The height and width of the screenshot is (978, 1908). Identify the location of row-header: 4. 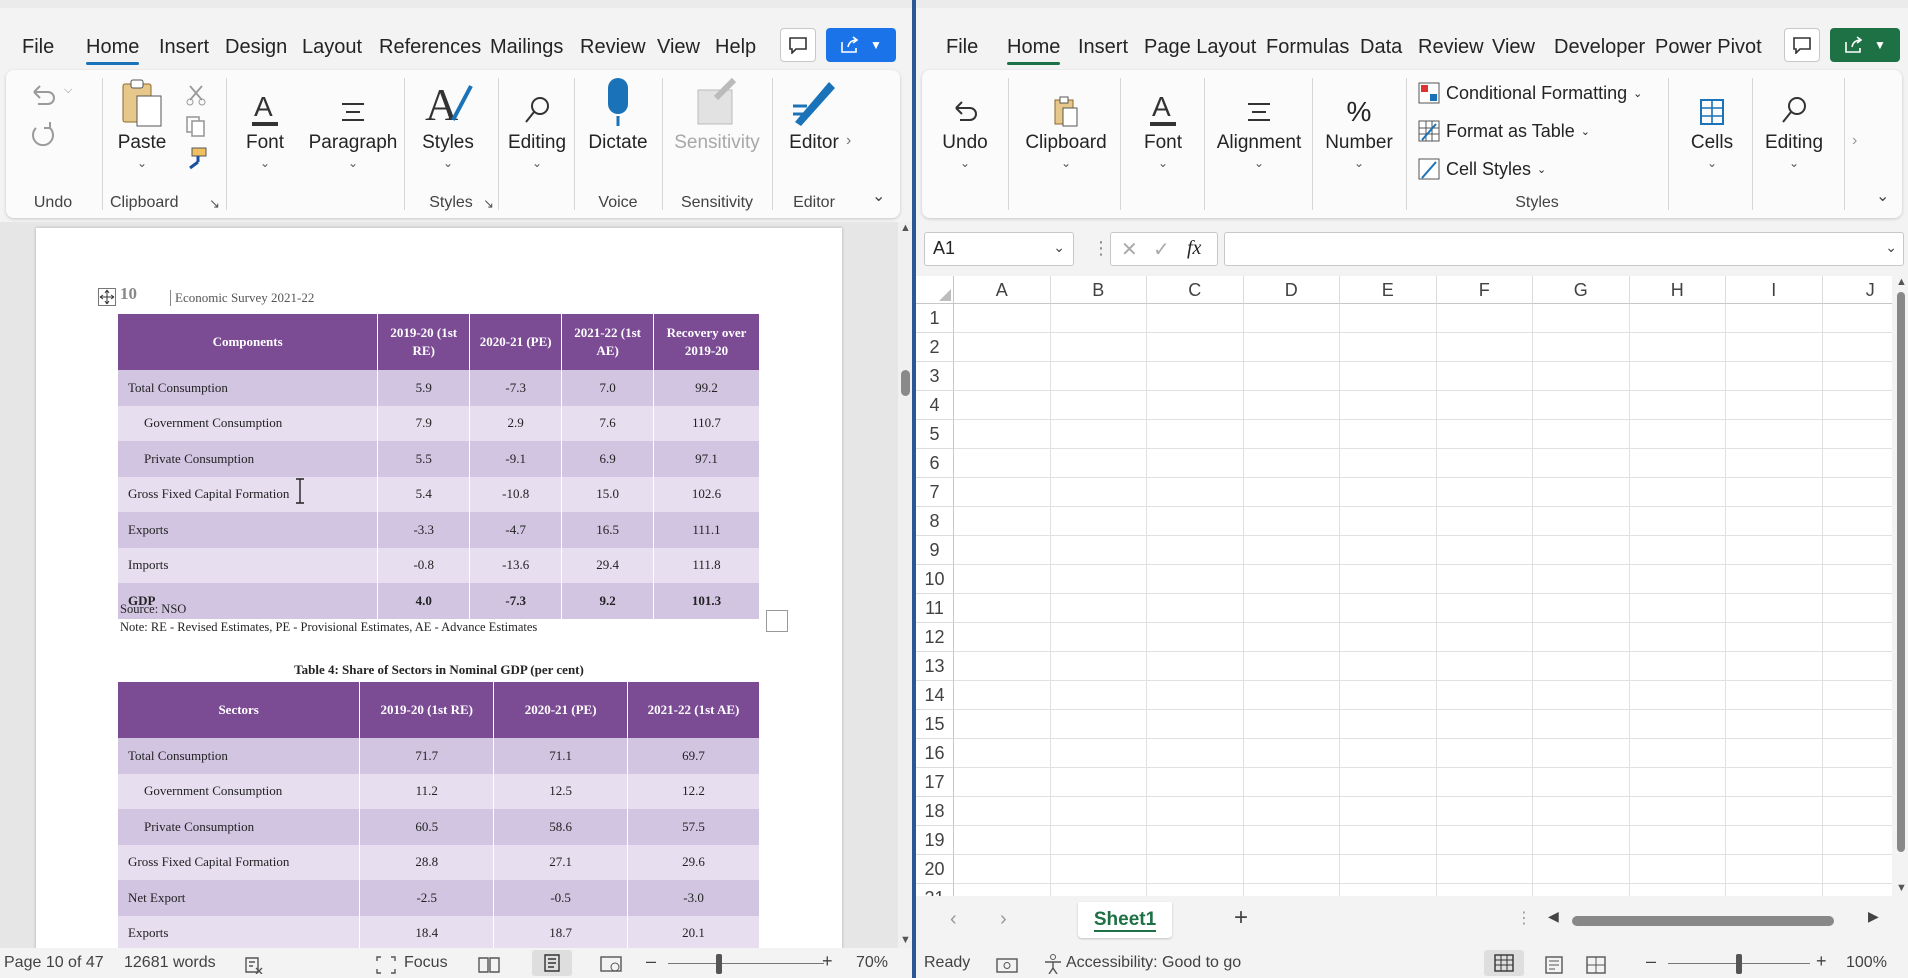
(935, 405).